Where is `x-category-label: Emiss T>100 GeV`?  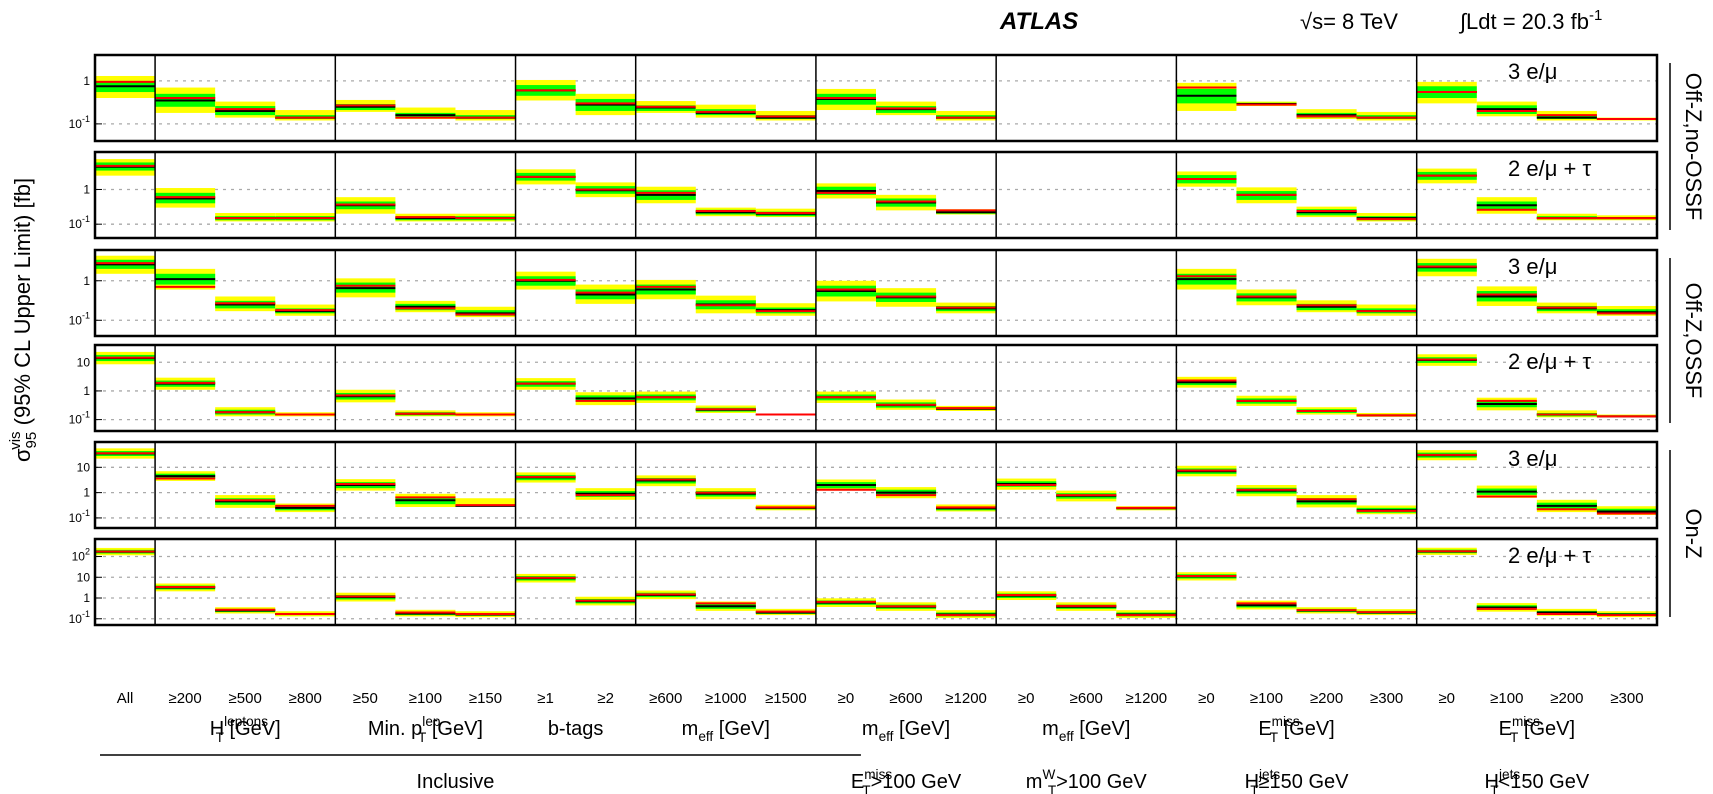
x-category-label: Emiss T>100 GeV is located at coordinates (906, 780).